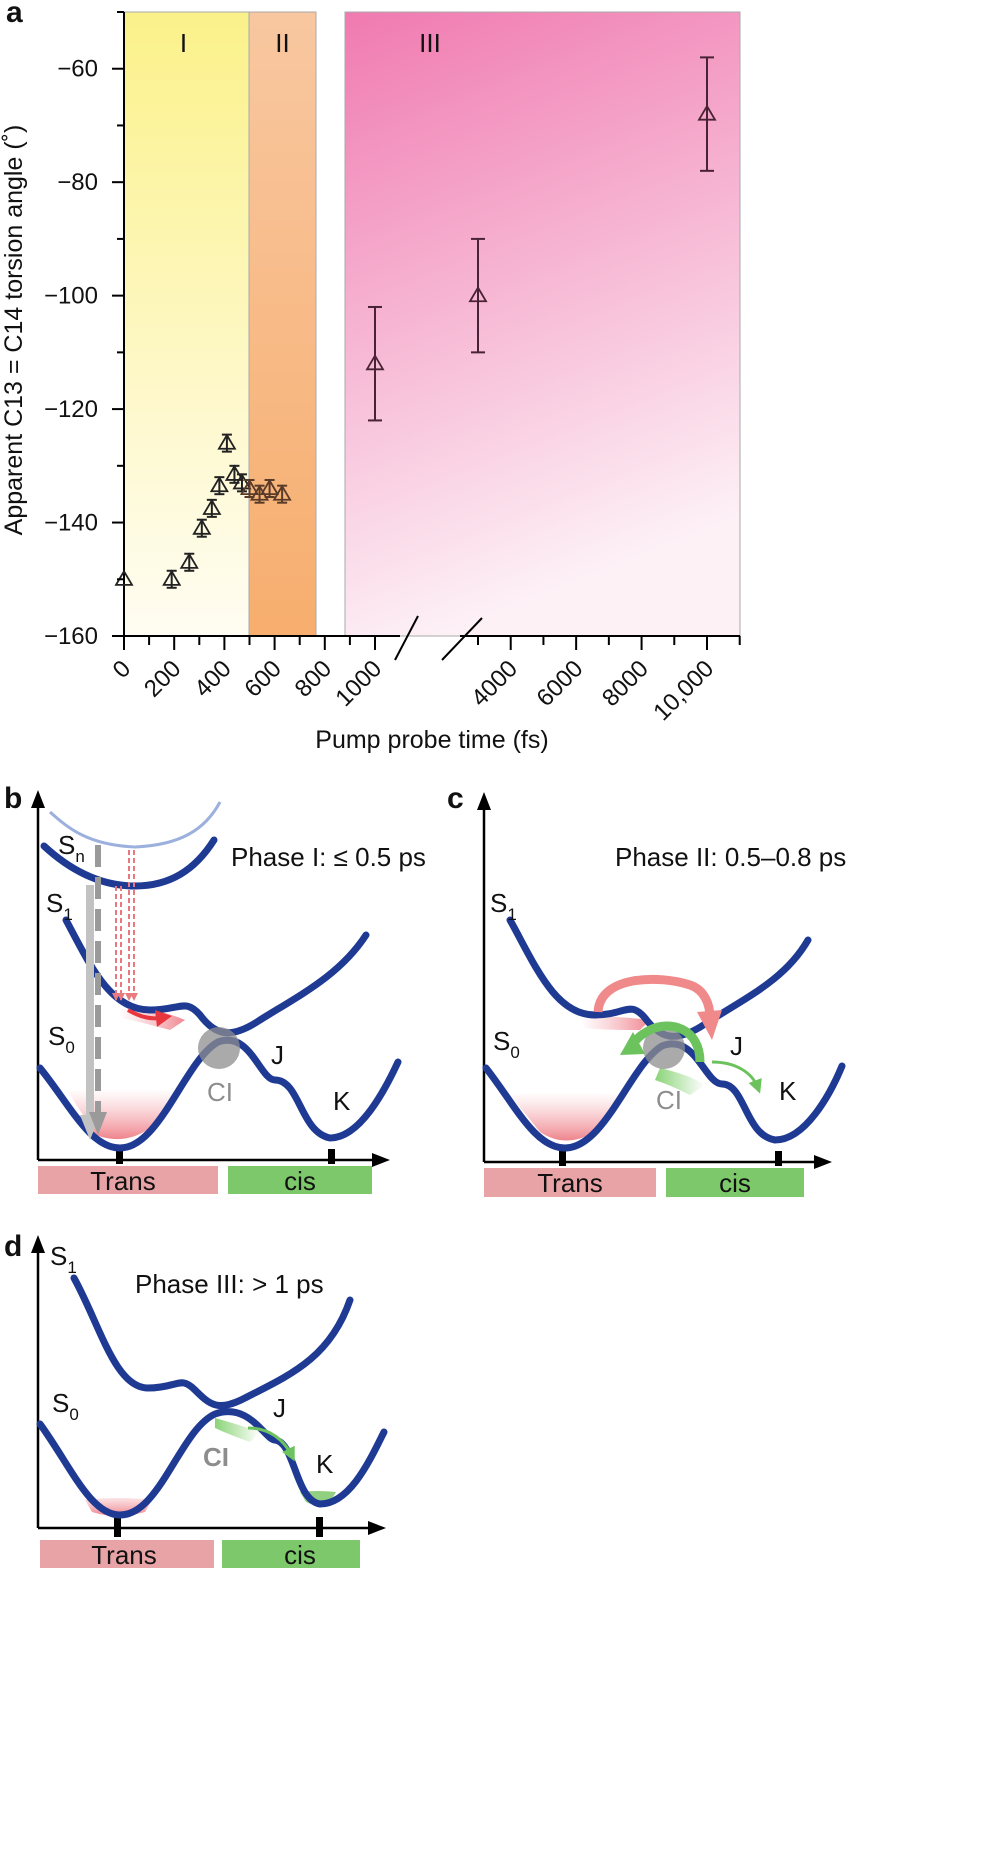 Image resolution: width=1005 pixels, height=1865 pixels. What do you see at coordinates (279, 1408) in the screenshot?
I see `panel-d-j-label: J` at bounding box center [279, 1408].